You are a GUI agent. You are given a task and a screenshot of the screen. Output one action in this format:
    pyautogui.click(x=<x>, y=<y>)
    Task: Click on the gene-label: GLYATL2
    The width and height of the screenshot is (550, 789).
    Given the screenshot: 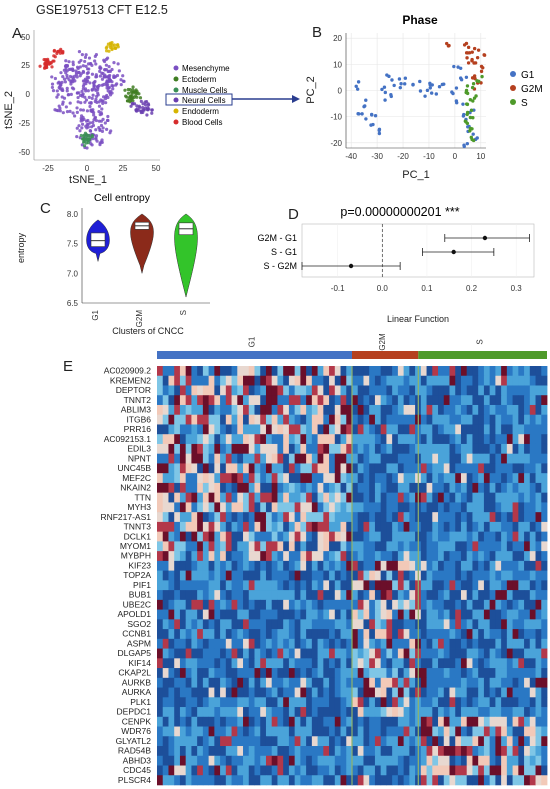 What is the action you would take?
    pyautogui.click(x=134, y=741)
    